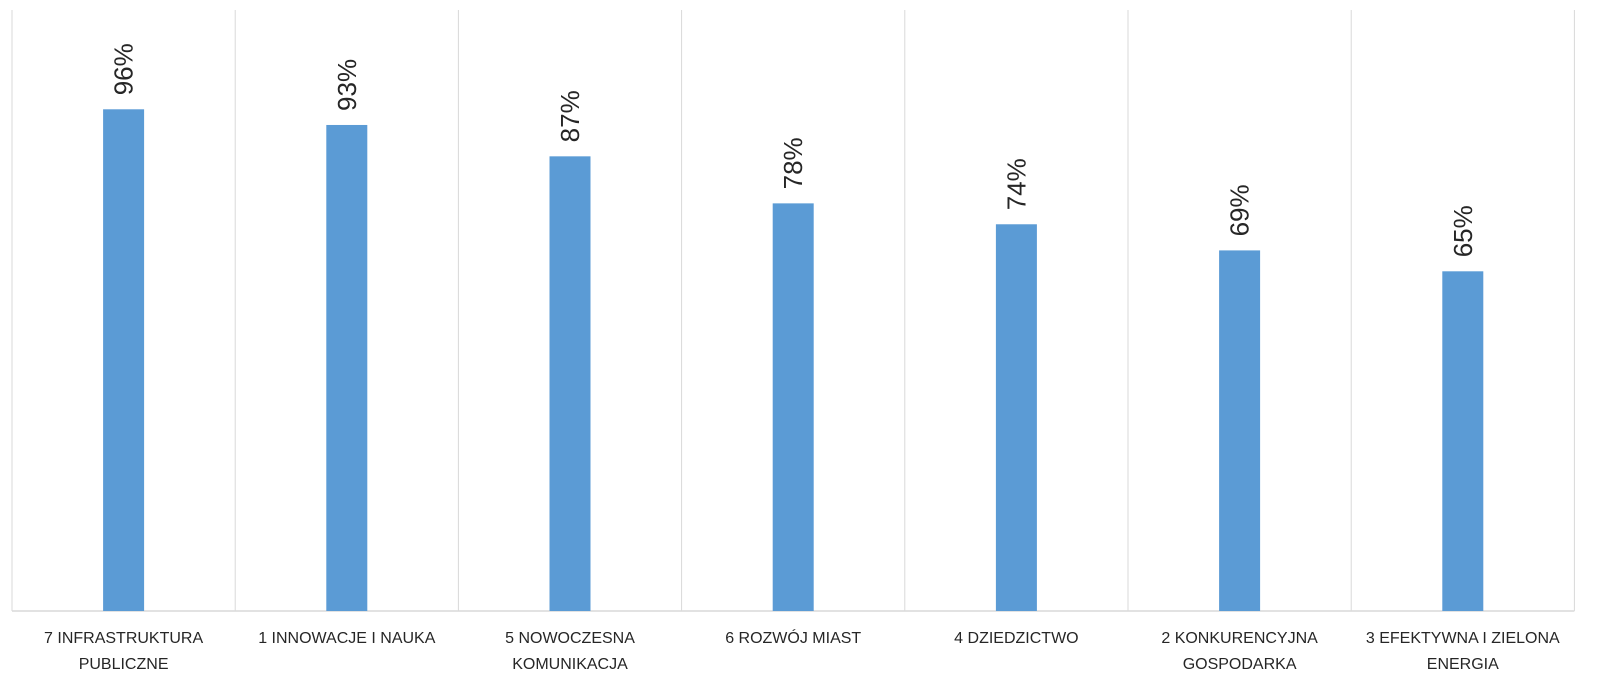 The width and height of the screenshot is (1614, 693). I want to click on category-label: 1 INNOWACJE I NAUKA, so click(347, 638).